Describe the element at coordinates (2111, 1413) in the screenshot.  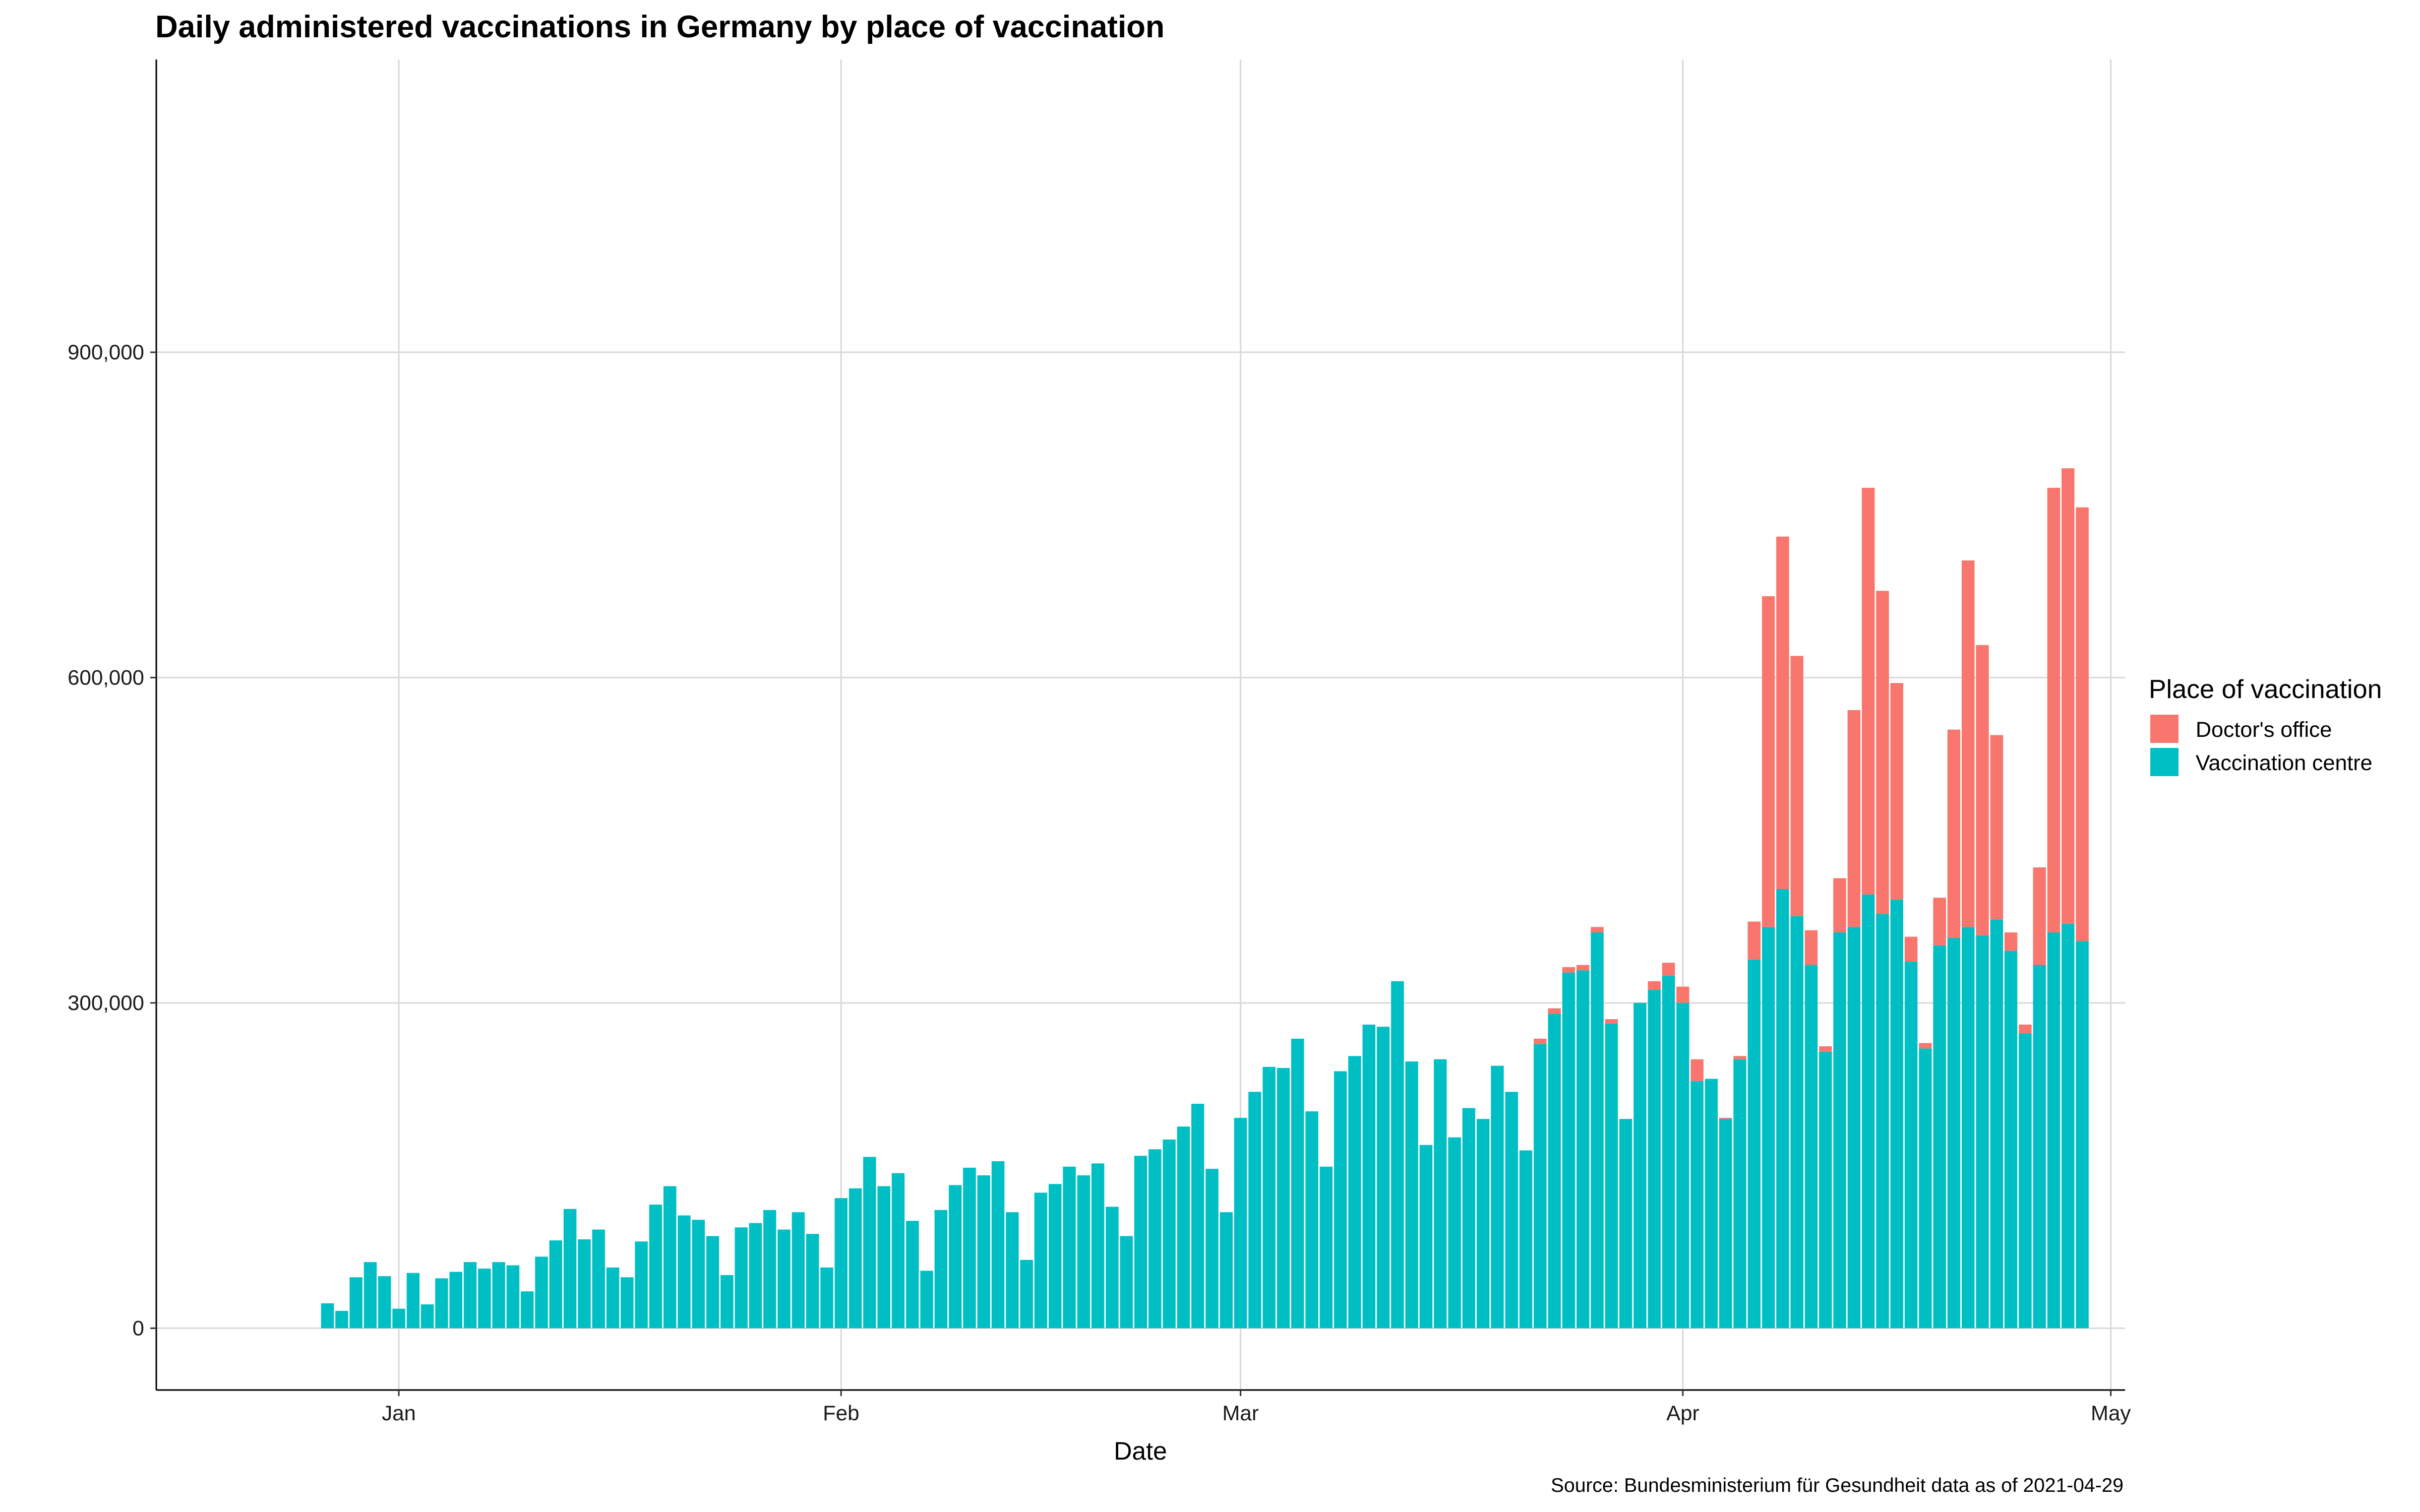
I see `x-tick-label: May` at that location.